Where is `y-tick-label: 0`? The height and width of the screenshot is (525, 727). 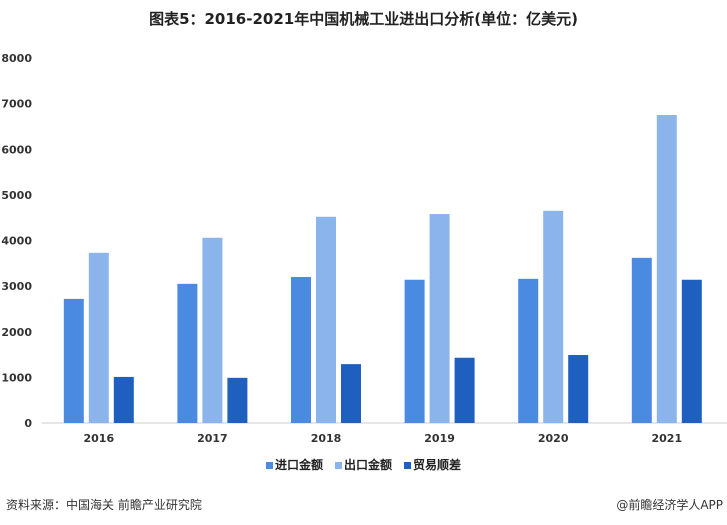 y-tick-label: 0 is located at coordinates (28, 423).